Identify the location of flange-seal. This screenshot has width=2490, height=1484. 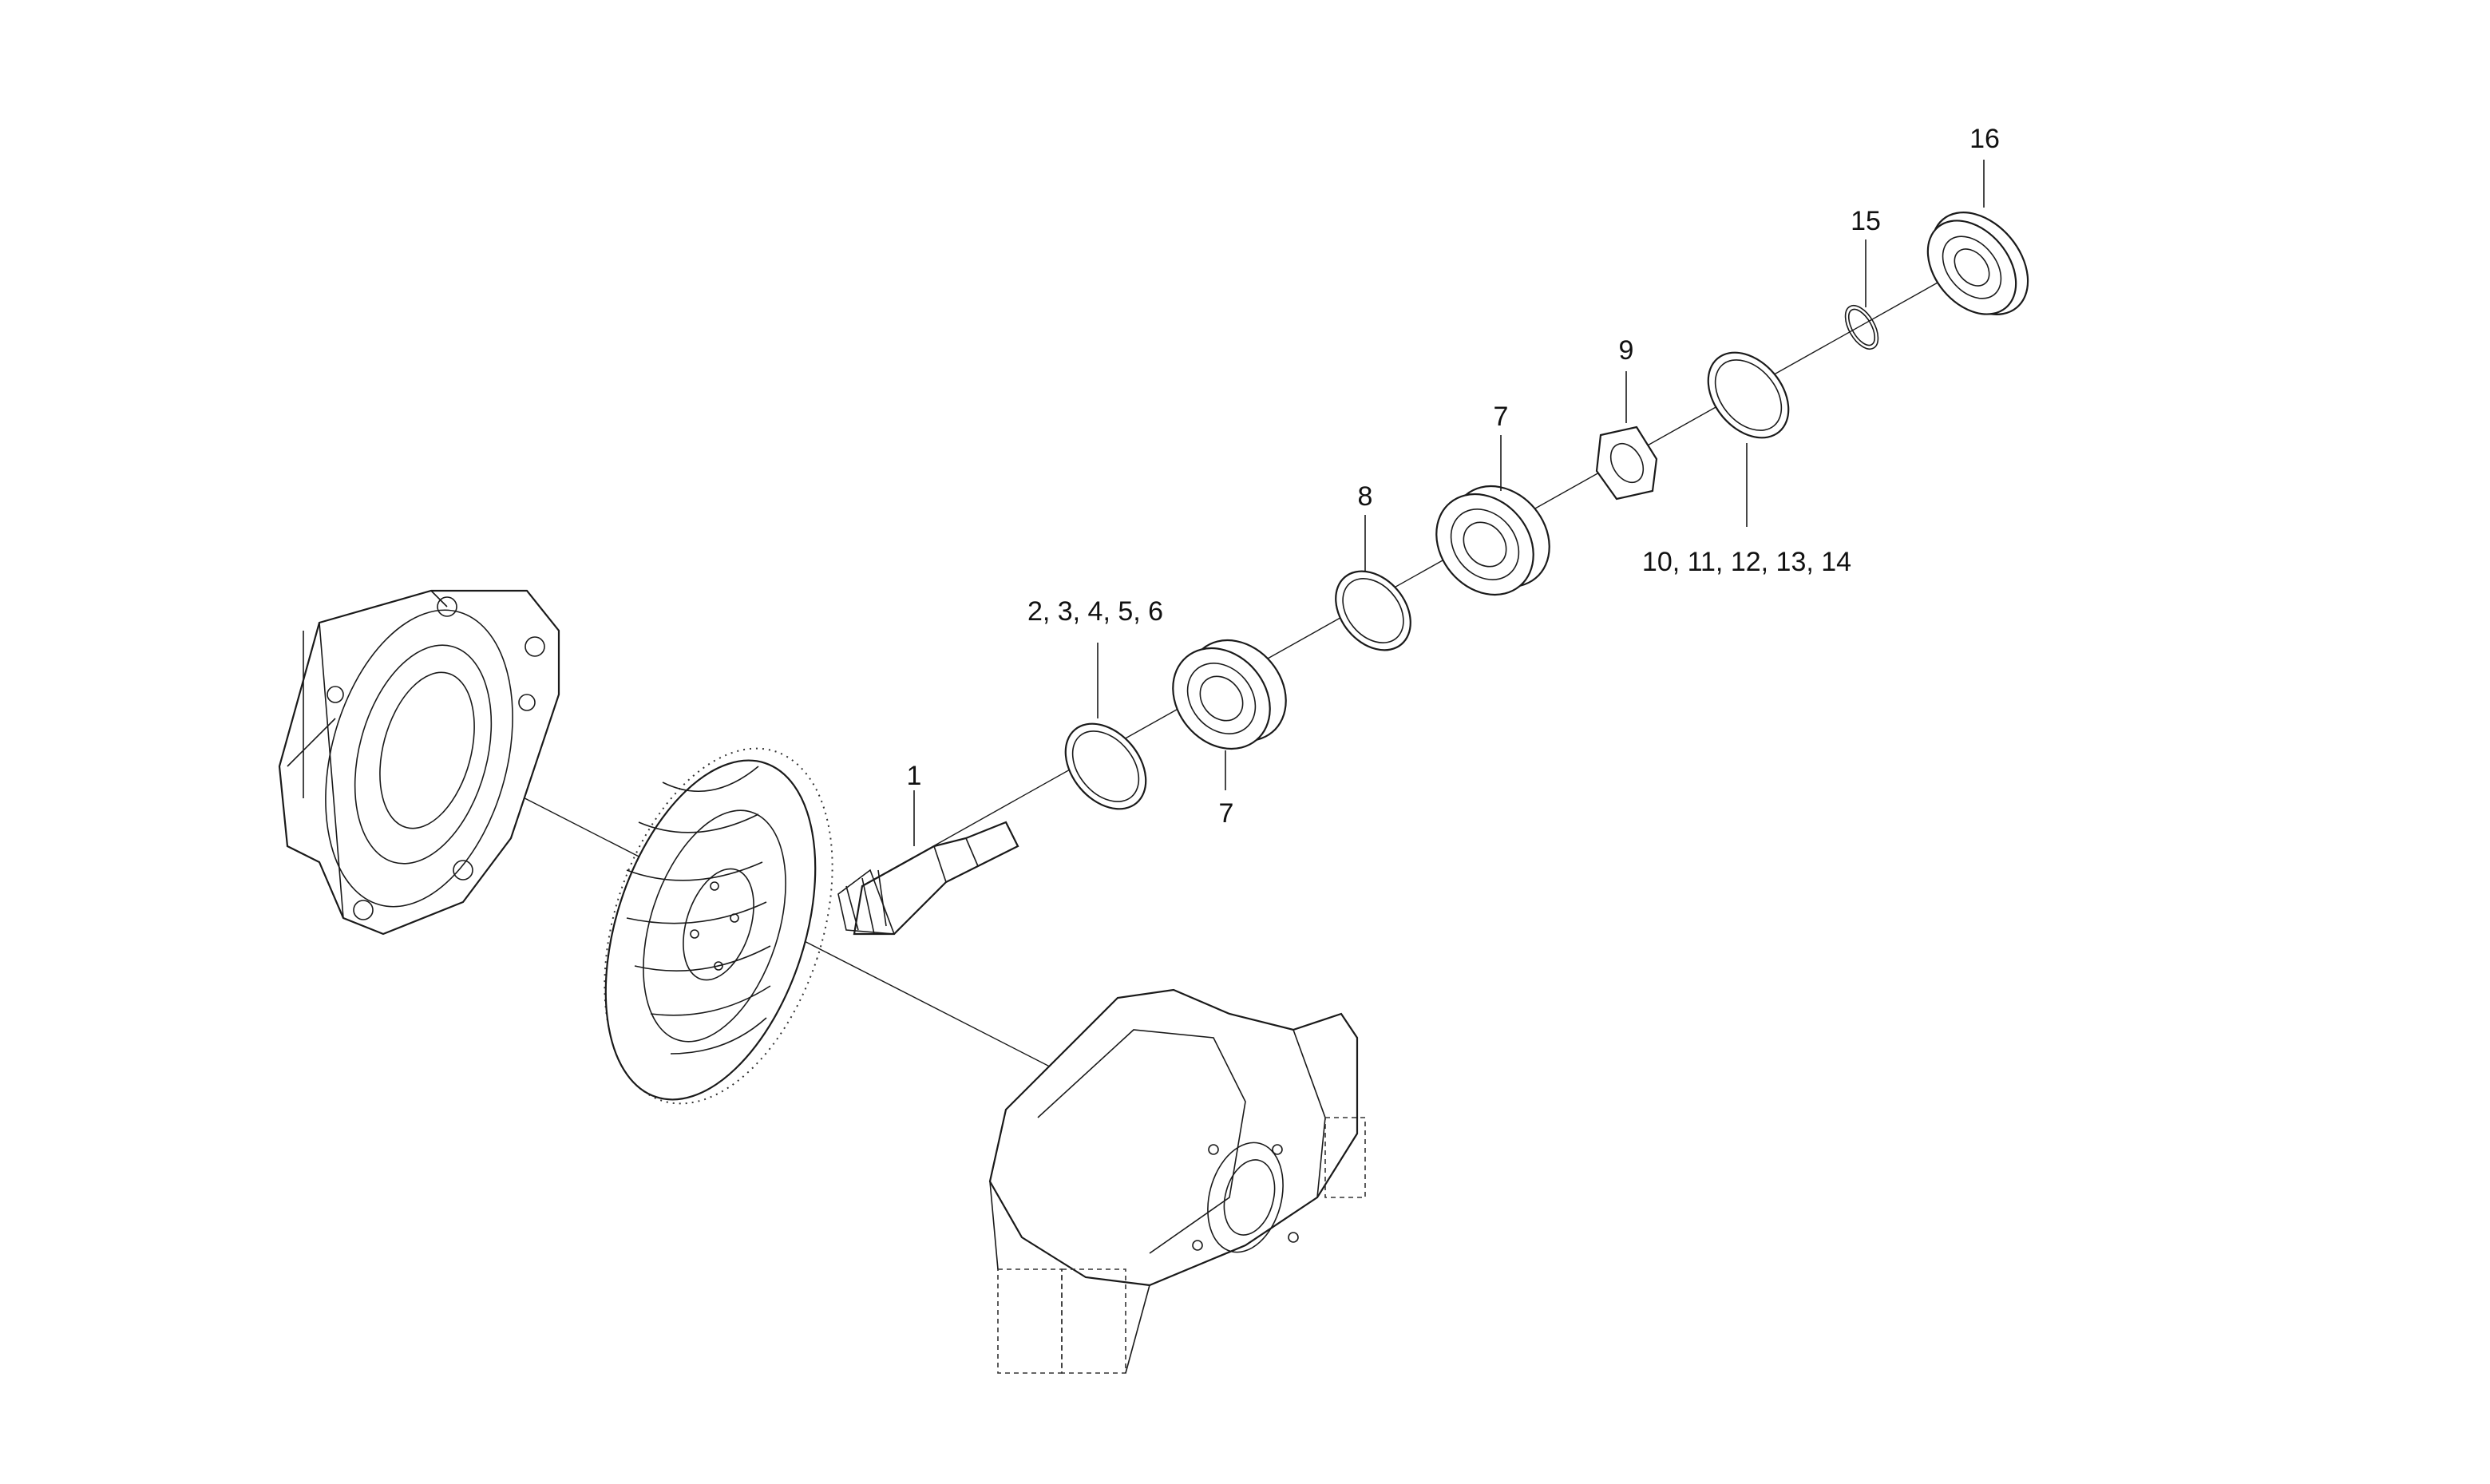
(1977, 263).